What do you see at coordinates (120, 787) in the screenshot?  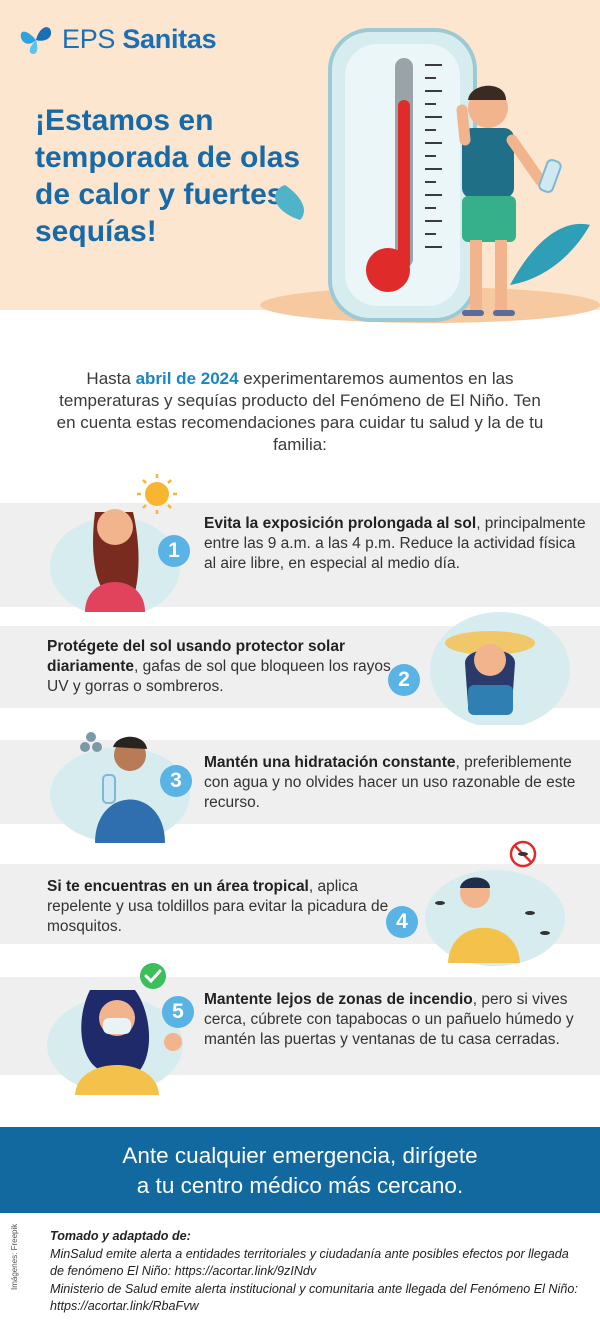 I see `hydration-illustration` at bounding box center [120, 787].